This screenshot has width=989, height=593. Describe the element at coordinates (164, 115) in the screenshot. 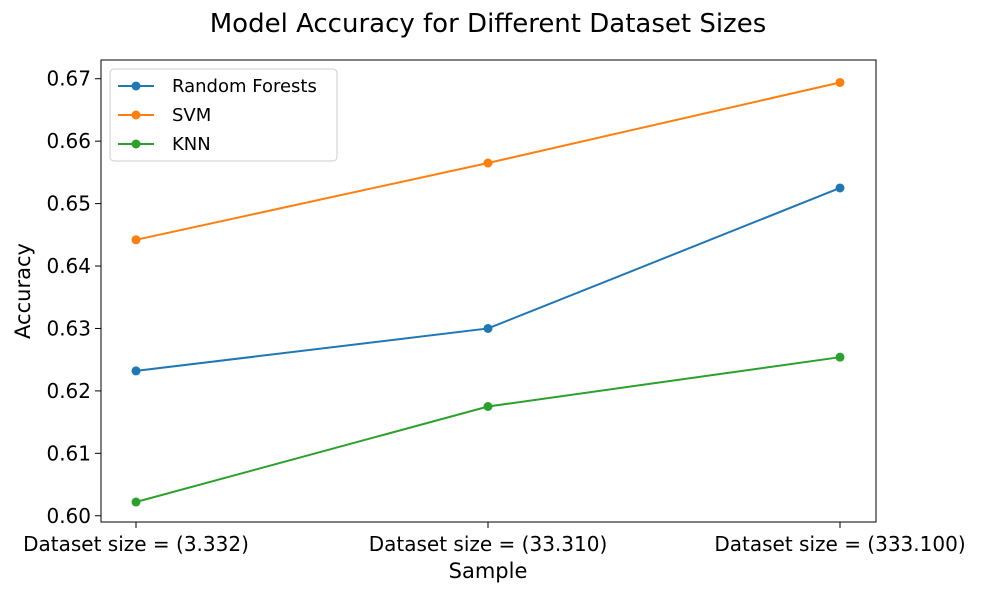

I see `legend-item-svm: SVM` at that location.